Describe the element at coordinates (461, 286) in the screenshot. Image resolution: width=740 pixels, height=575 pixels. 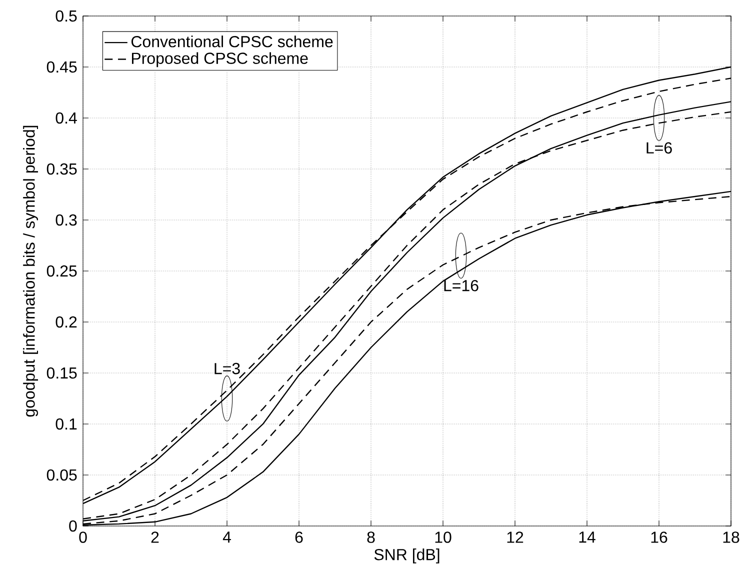
I see `annotation: L=16` at that location.